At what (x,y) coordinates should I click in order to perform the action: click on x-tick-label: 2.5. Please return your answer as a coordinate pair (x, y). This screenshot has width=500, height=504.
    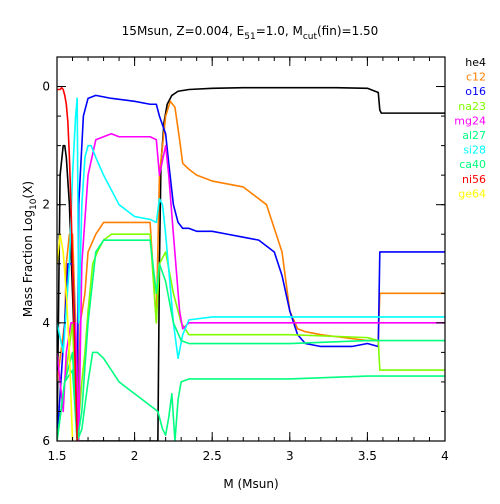
    Looking at the image, I should click on (212, 456).